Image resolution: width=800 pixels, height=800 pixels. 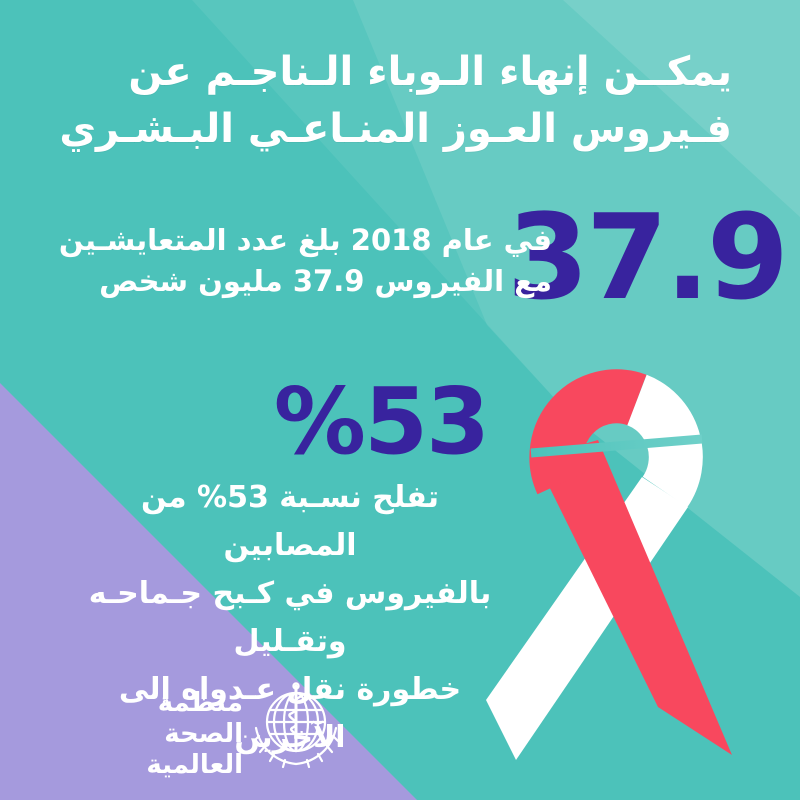 I want to click on stat-53-desc-line-2: بالفيروس في كـبح جـماحـه وتقـليل, so click(x=290, y=617).